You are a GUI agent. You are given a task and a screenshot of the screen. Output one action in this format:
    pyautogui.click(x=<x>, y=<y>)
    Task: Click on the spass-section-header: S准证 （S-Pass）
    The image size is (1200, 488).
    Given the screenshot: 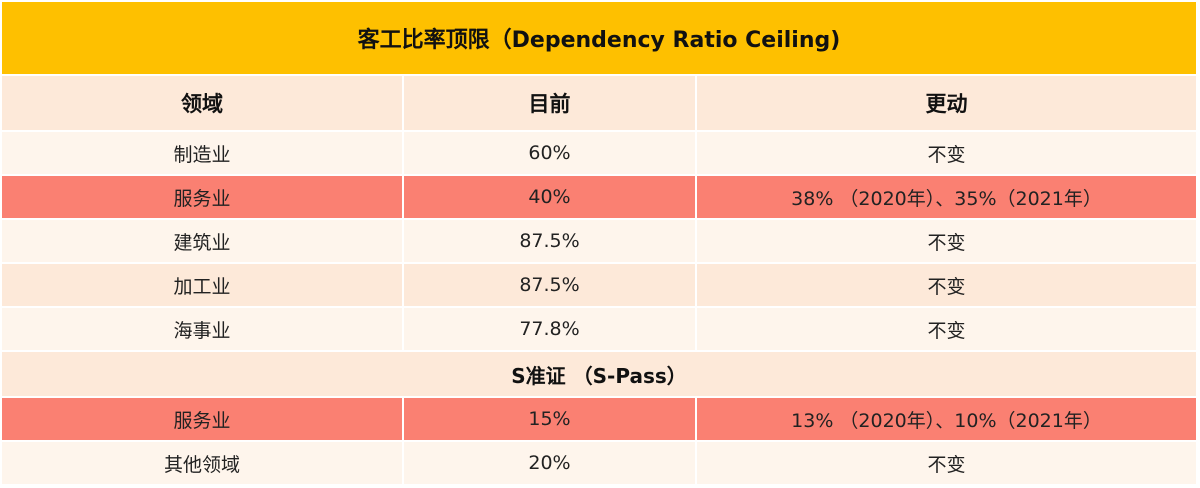 What is the action you would take?
    pyautogui.click(x=599, y=375)
    